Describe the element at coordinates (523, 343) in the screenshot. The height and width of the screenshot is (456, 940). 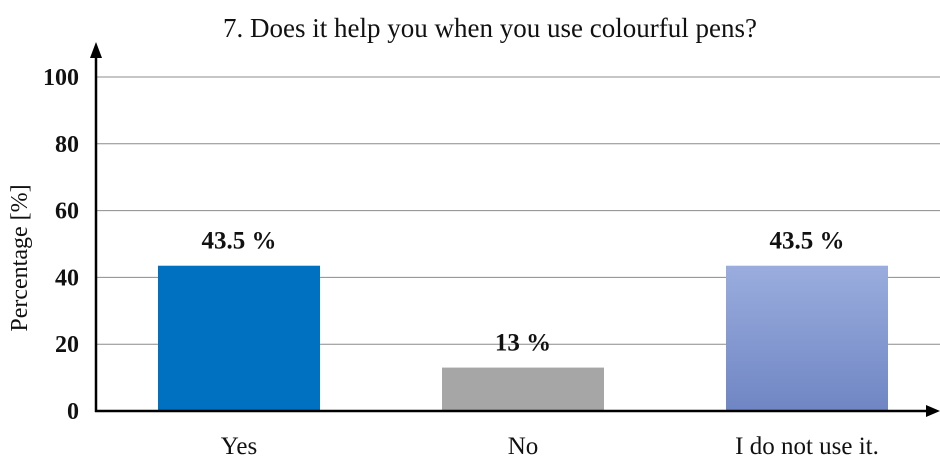
I see `data-label-1: 13 %` at that location.